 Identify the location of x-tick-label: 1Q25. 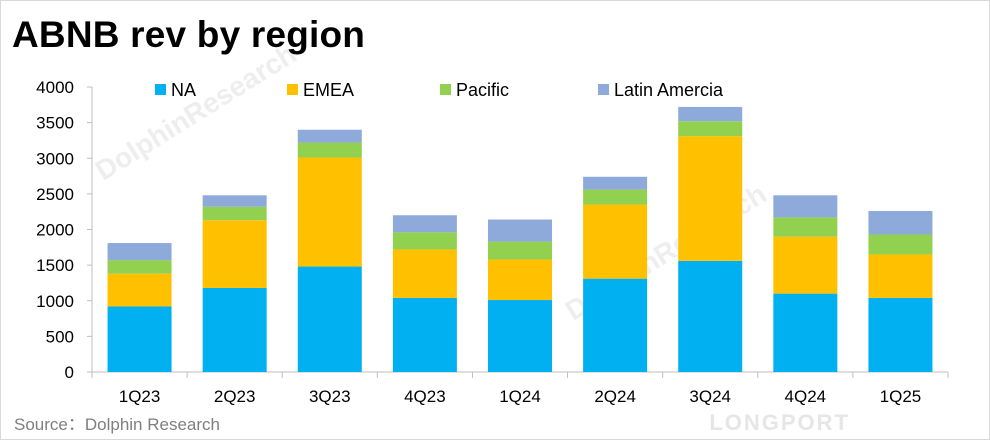
(901, 396).